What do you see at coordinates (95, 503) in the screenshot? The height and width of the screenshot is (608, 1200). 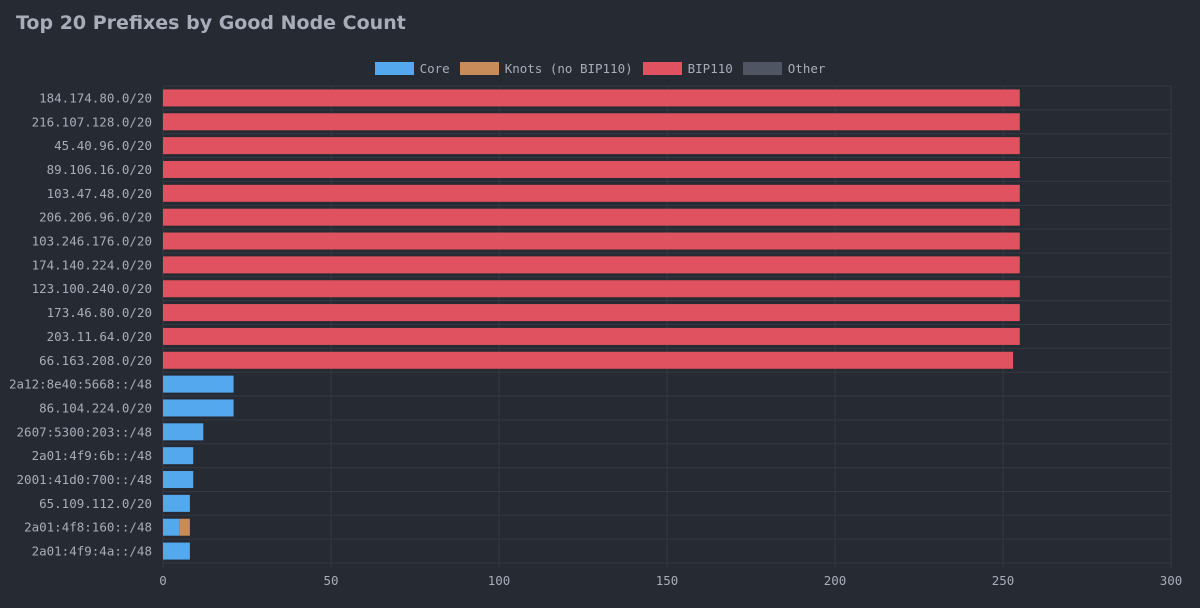 I see `y-tick-label: 65.109.112.0/20` at bounding box center [95, 503].